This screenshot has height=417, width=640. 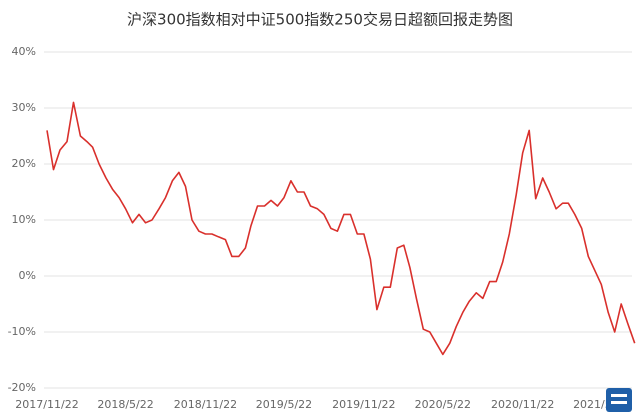 What do you see at coordinates (205, 404) in the screenshot?
I see `x-tick-label: 2018/11/22` at bounding box center [205, 404].